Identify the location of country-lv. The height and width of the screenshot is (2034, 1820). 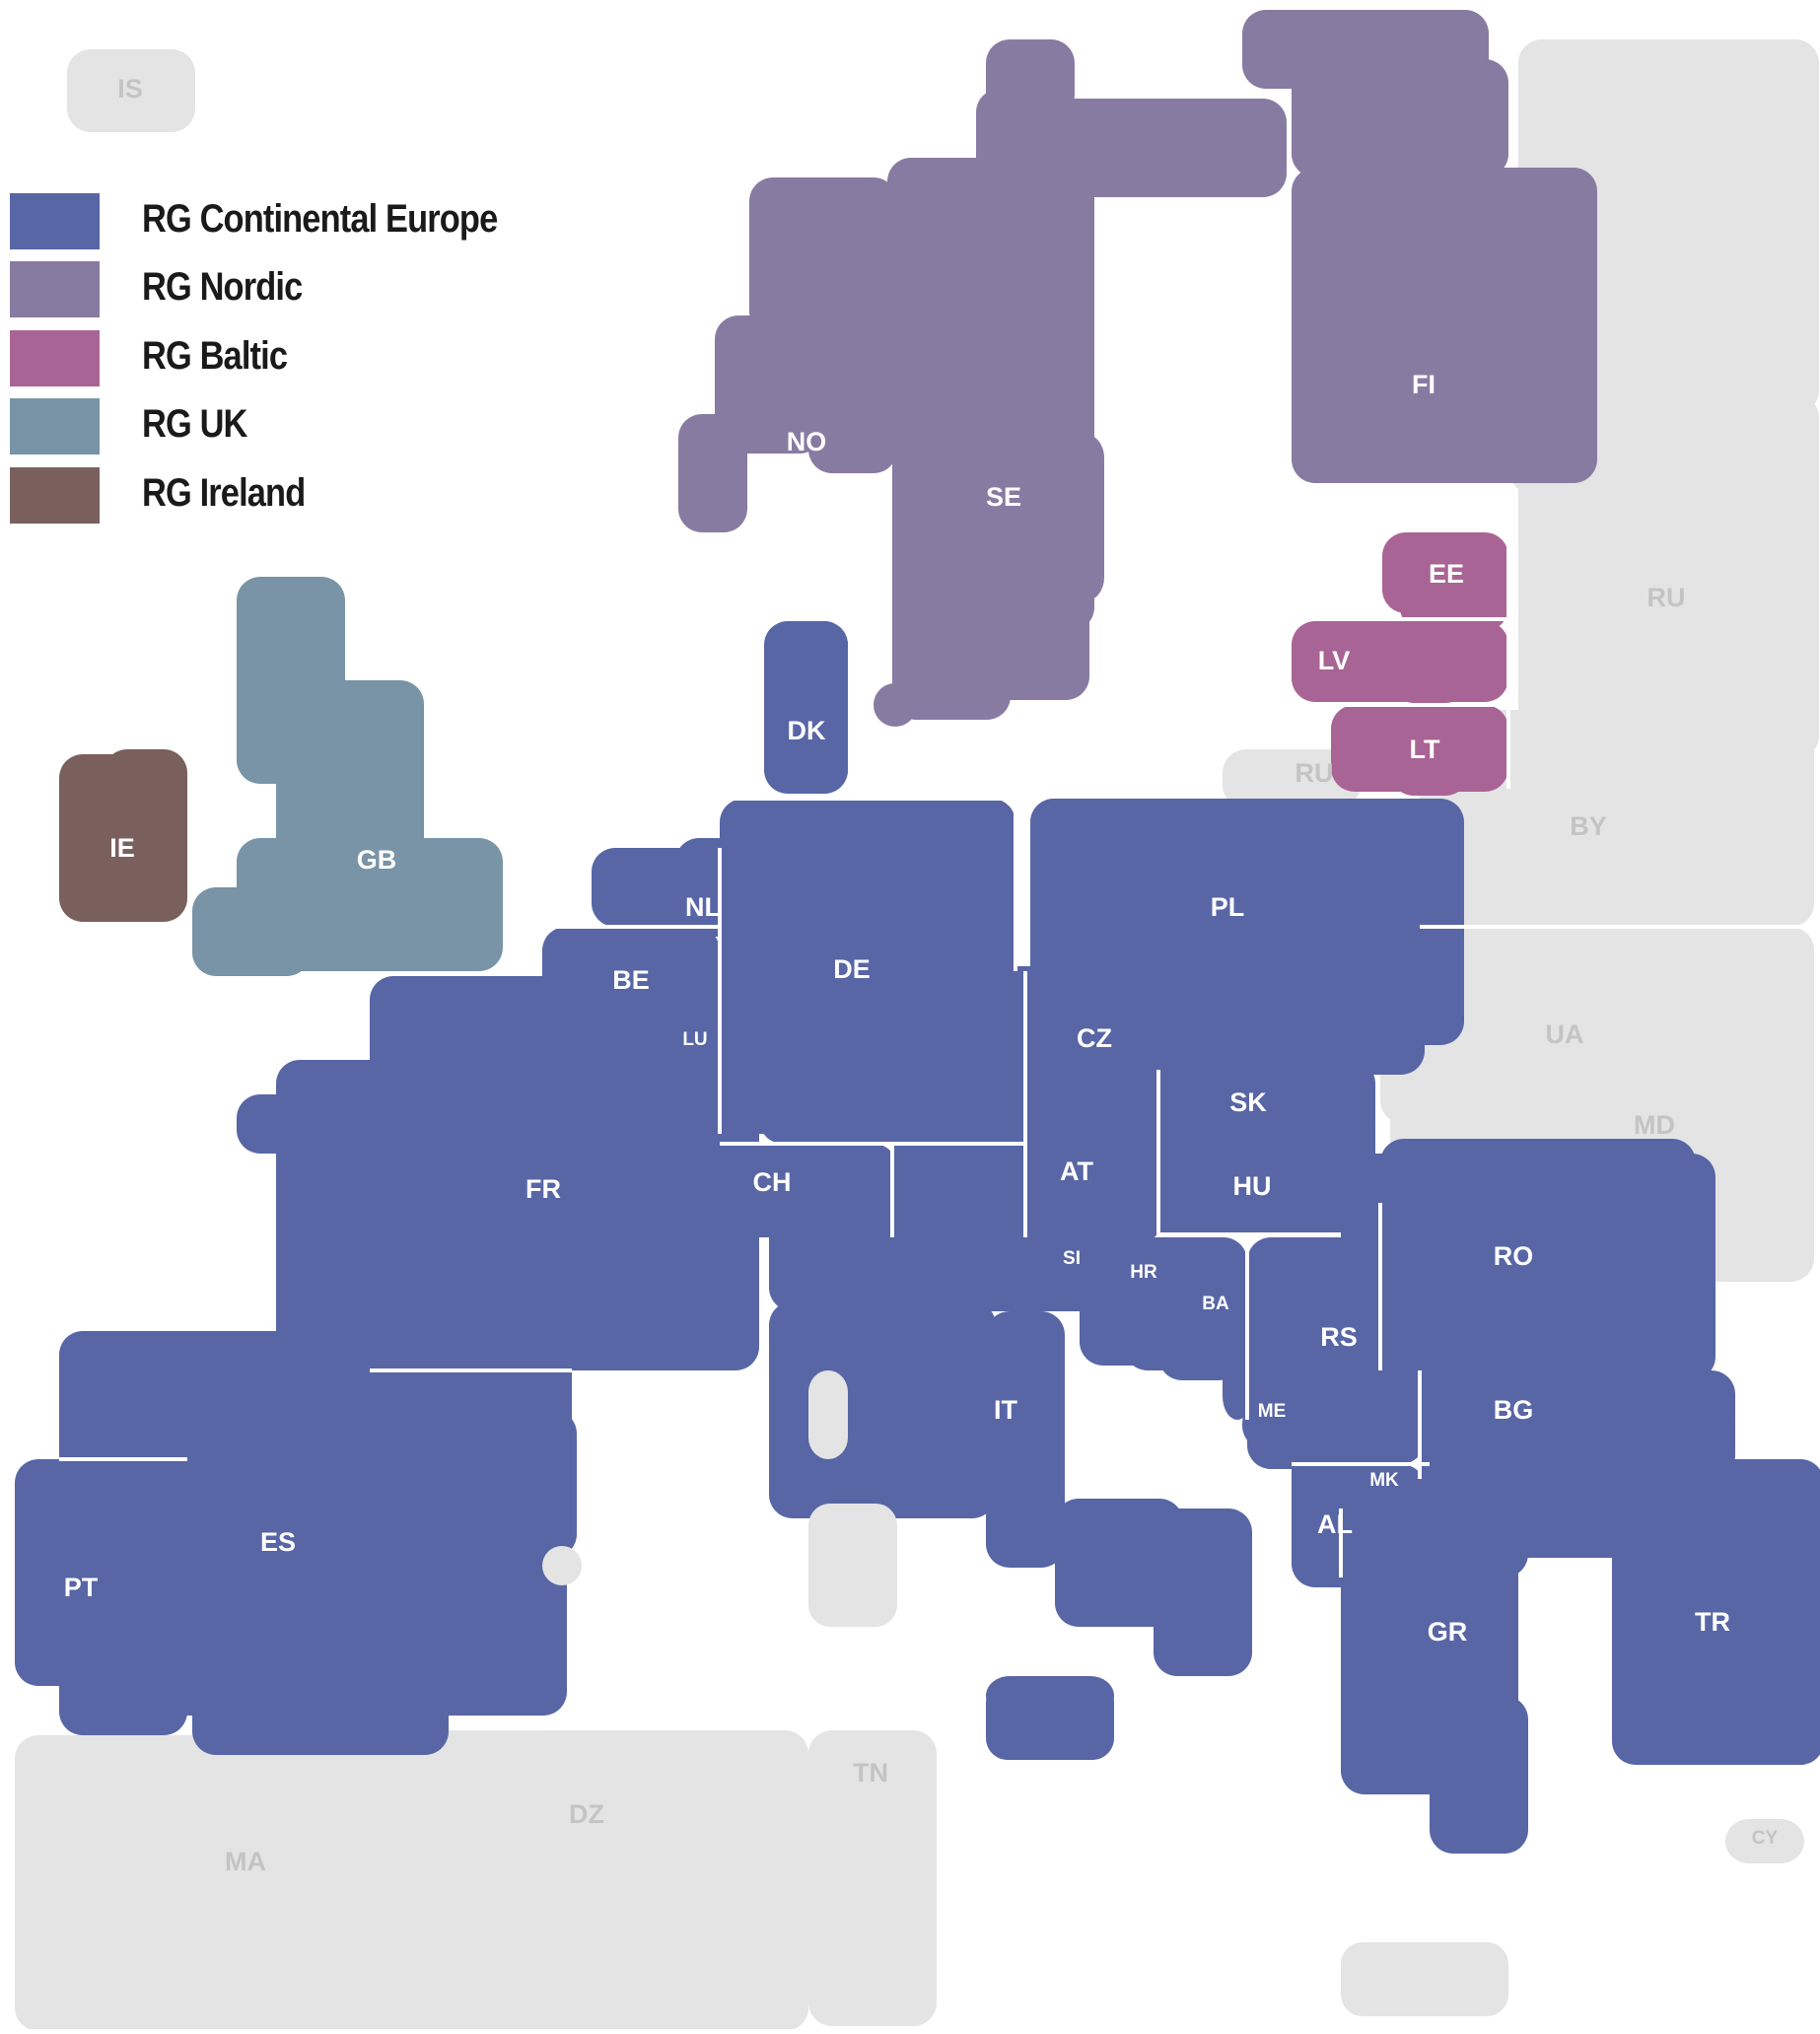
(1400, 637).